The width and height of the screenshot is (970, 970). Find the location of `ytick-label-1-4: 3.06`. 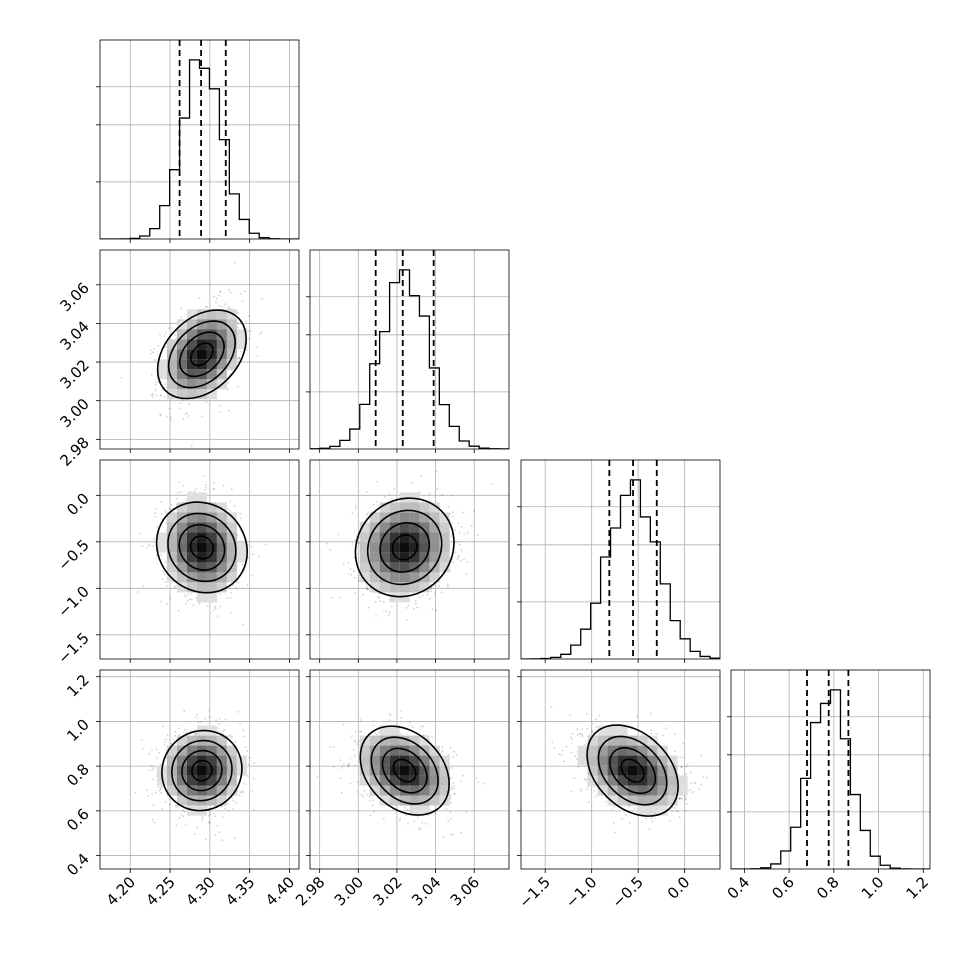

ytick-label-1-4: 3.06 is located at coordinates (74, 297).